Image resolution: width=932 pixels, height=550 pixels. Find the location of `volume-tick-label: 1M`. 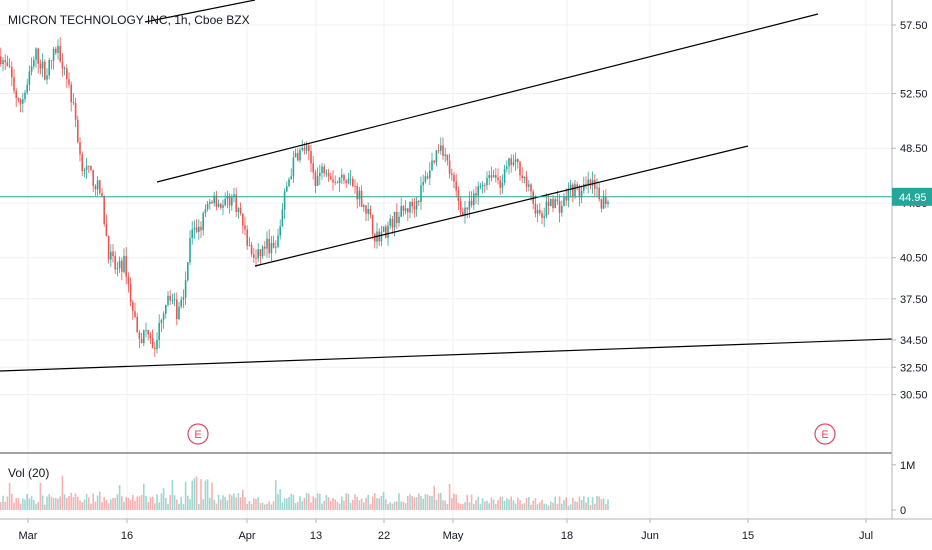

volume-tick-label: 1M is located at coordinates (907, 466).